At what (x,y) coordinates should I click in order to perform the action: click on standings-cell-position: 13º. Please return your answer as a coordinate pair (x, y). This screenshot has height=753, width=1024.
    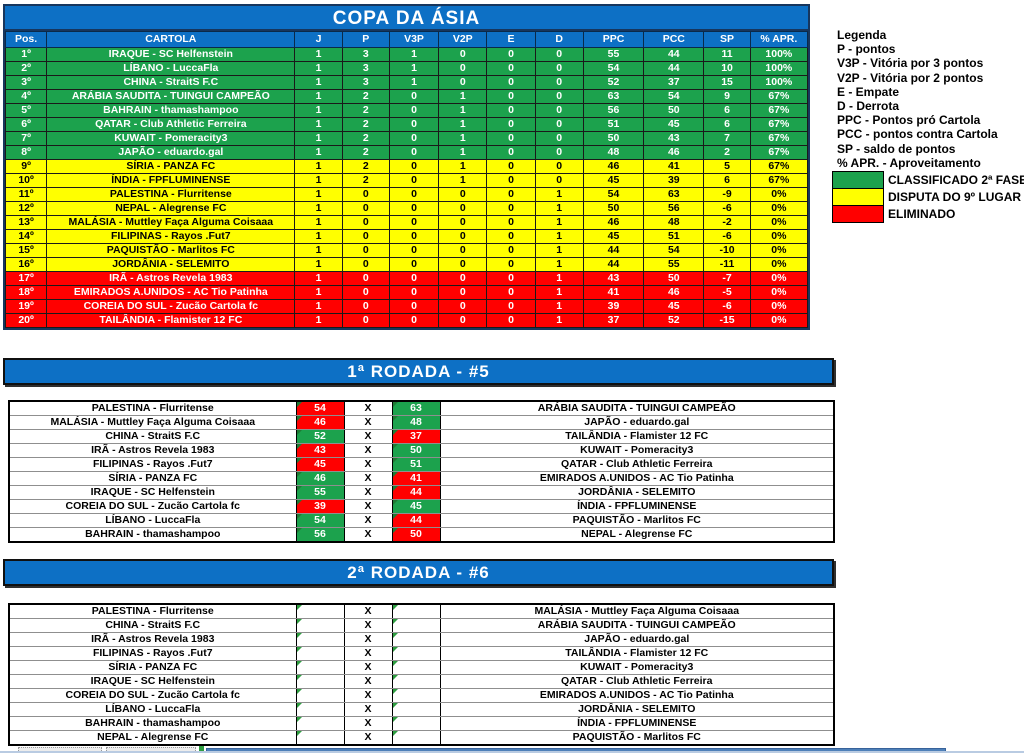
    Looking at the image, I should click on (26, 222).